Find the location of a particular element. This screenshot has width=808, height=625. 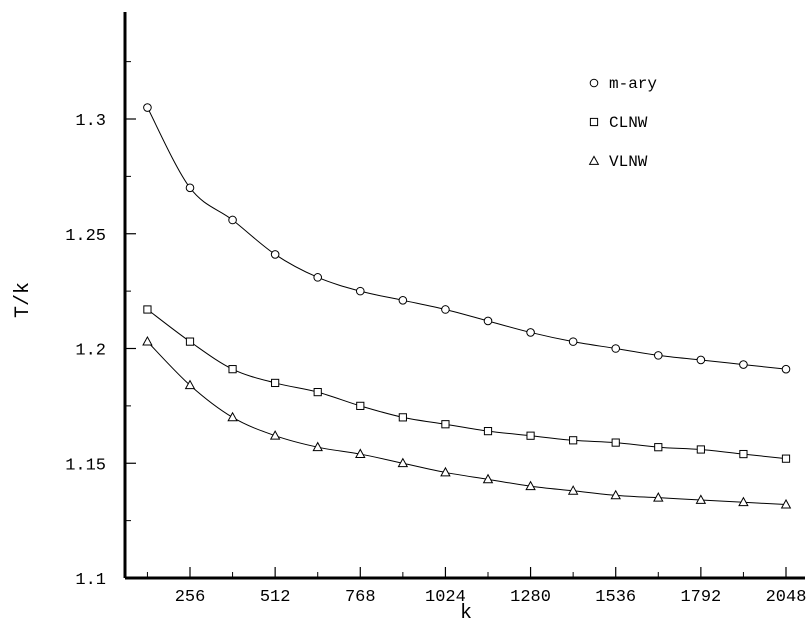

legend: m-ary CLNW VLNW is located at coordinates (622, 123).